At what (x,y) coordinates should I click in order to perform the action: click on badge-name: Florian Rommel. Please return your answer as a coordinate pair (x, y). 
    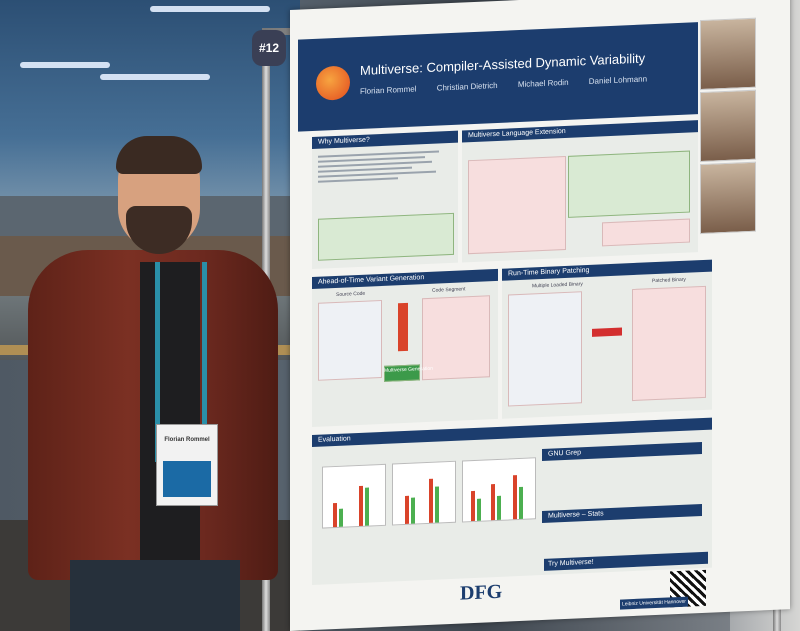
    Looking at the image, I should click on (187, 440).